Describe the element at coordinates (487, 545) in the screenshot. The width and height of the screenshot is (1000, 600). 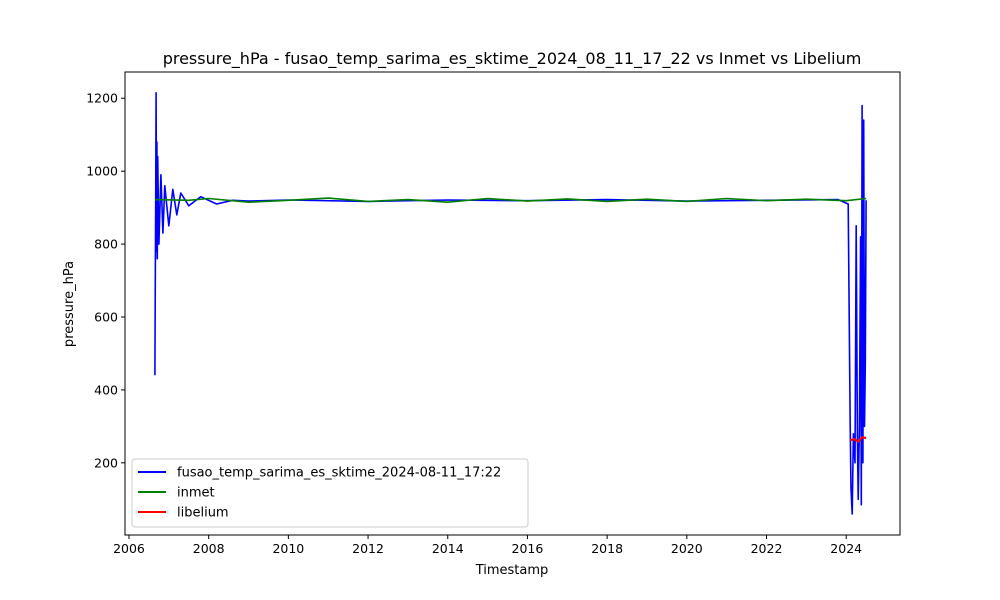
I see `x-axis: 2006 2008 2010 2012 2014 2016 2018 2020 2022 2024` at that location.